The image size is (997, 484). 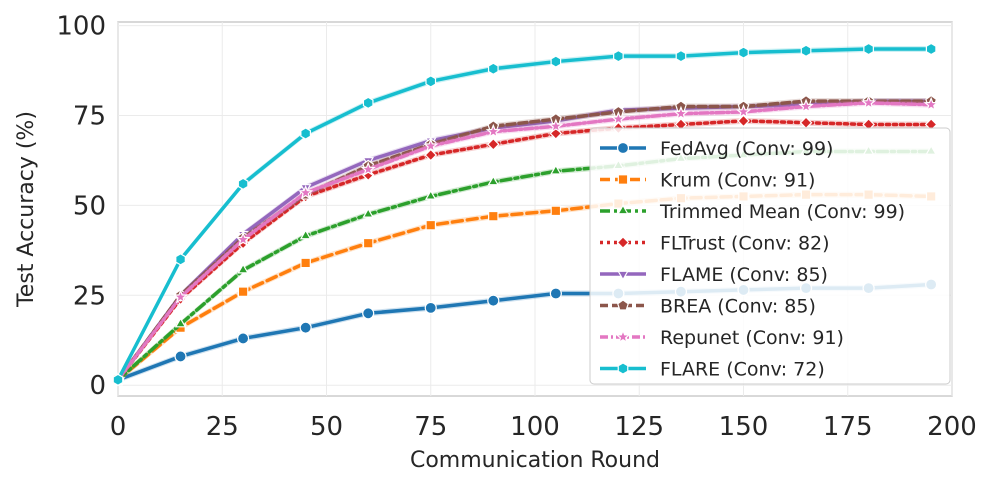 I want to click on x-tick-labels: 0 25 50 75 100 125 150 175 200, so click(x=543, y=427).